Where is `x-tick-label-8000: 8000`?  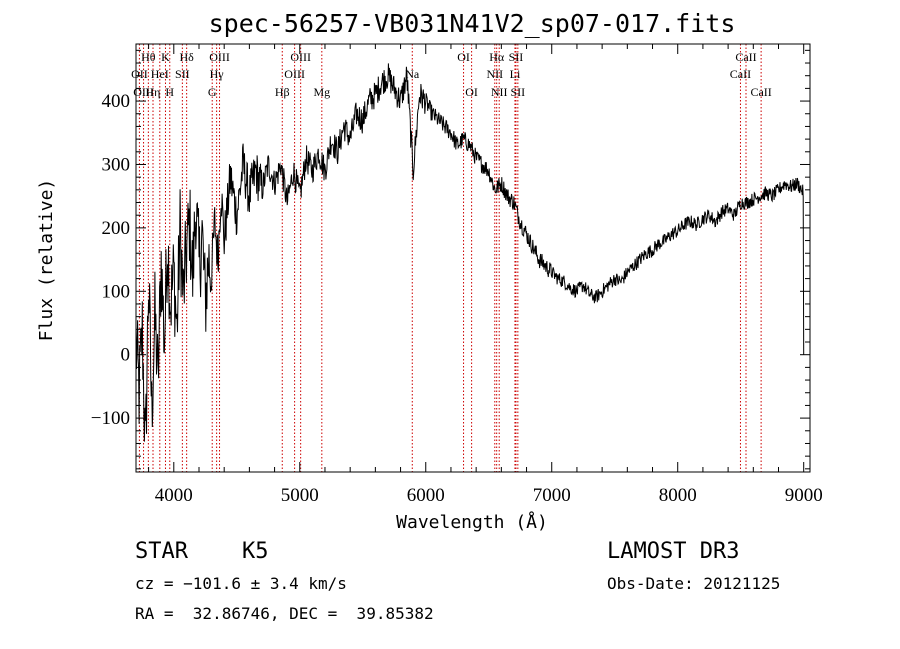 x-tick-label-8000: 8000 is located at coordinates (678, 495).